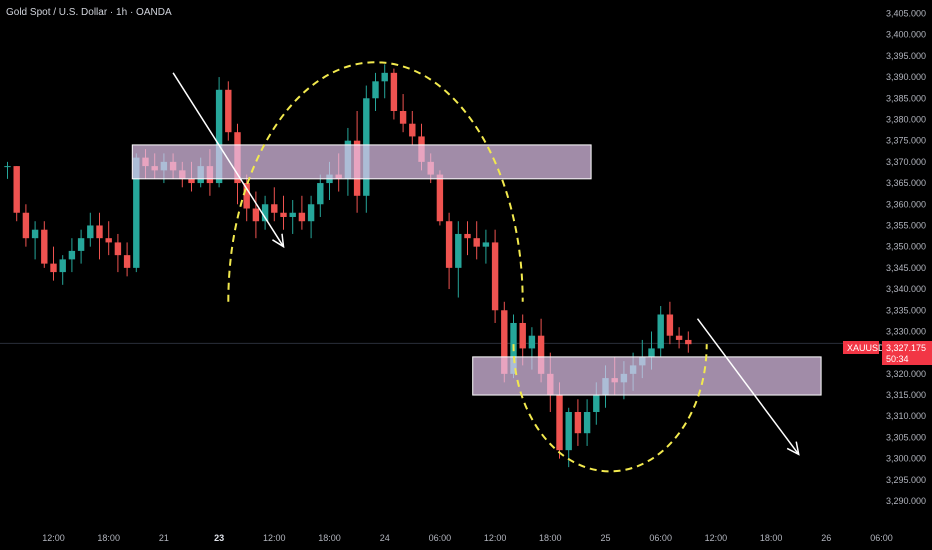  What do you see at coordinates (164, 538) in the screenshot?
I see `x-axis-tick-label: 21` at bounding box center [164, 538].